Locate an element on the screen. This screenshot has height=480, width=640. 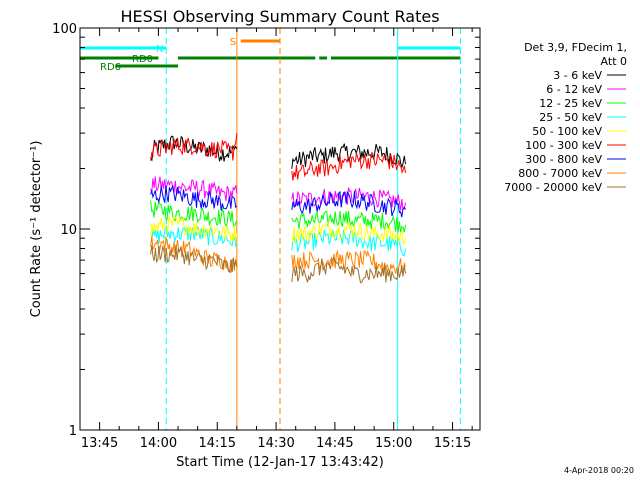
y-tick-label-1: 10 is located at coordinates (68, 230).